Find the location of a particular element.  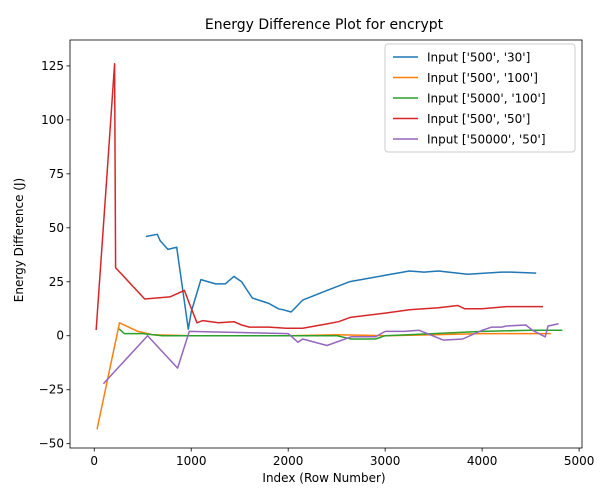

y-tick-label: −50 is located at coordinates (51, 444).